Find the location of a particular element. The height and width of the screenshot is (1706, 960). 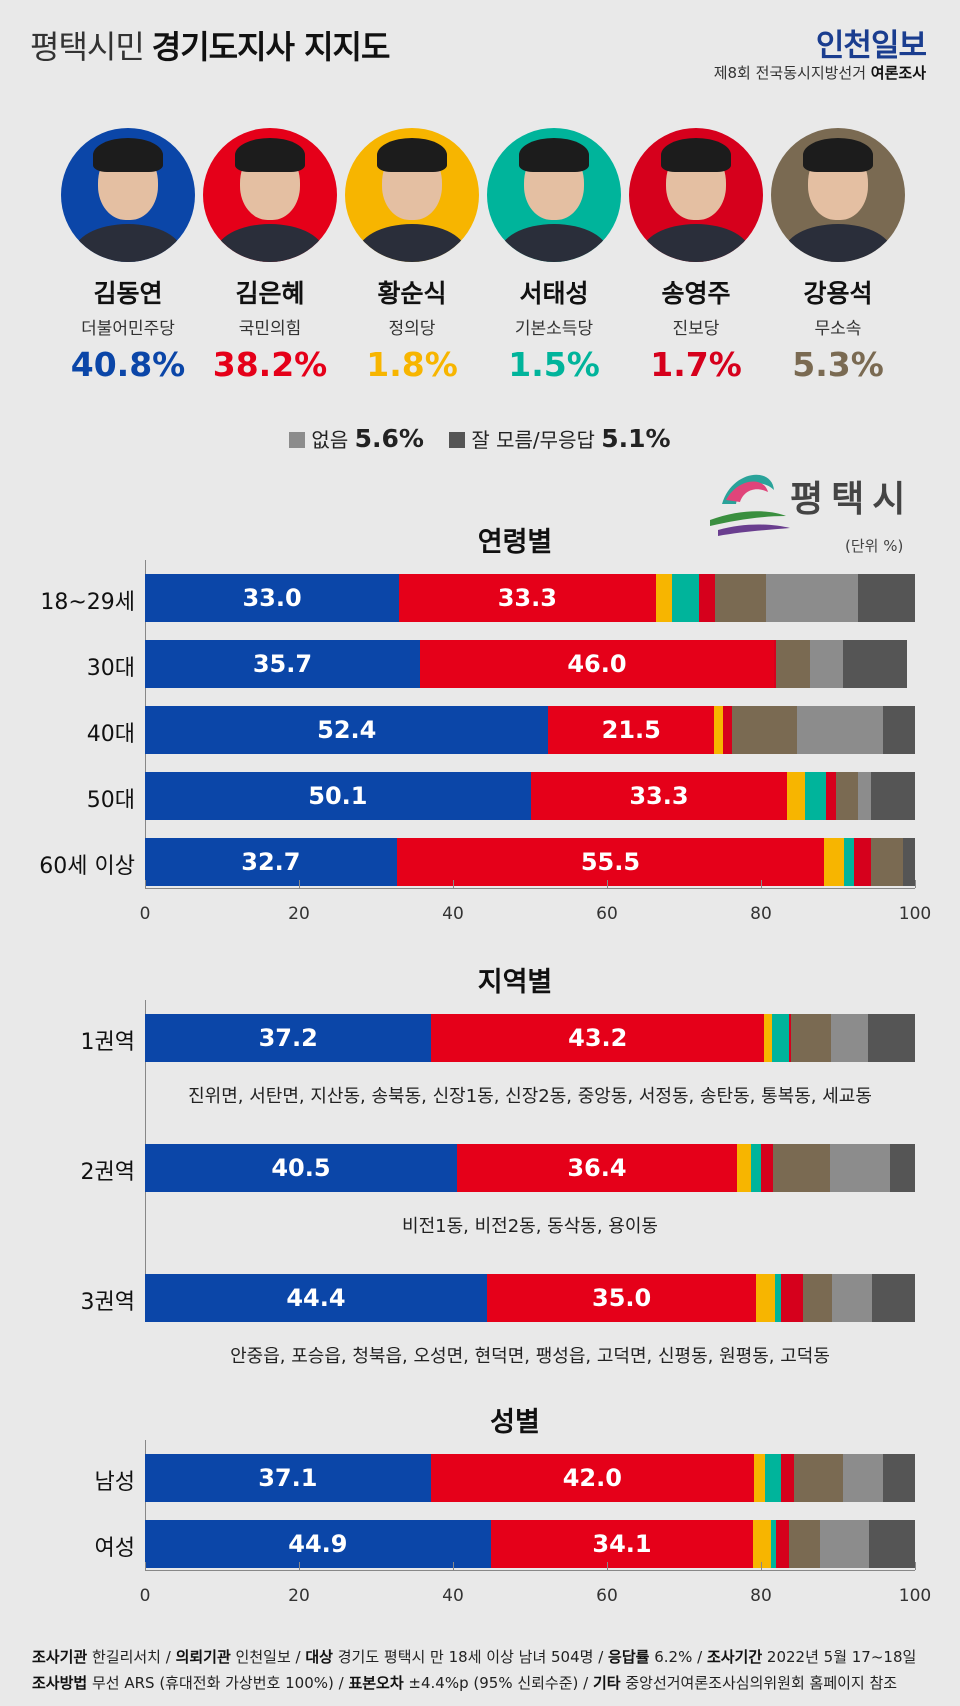

footer-key: 표본오차 is located at coordinates (376, 1683).